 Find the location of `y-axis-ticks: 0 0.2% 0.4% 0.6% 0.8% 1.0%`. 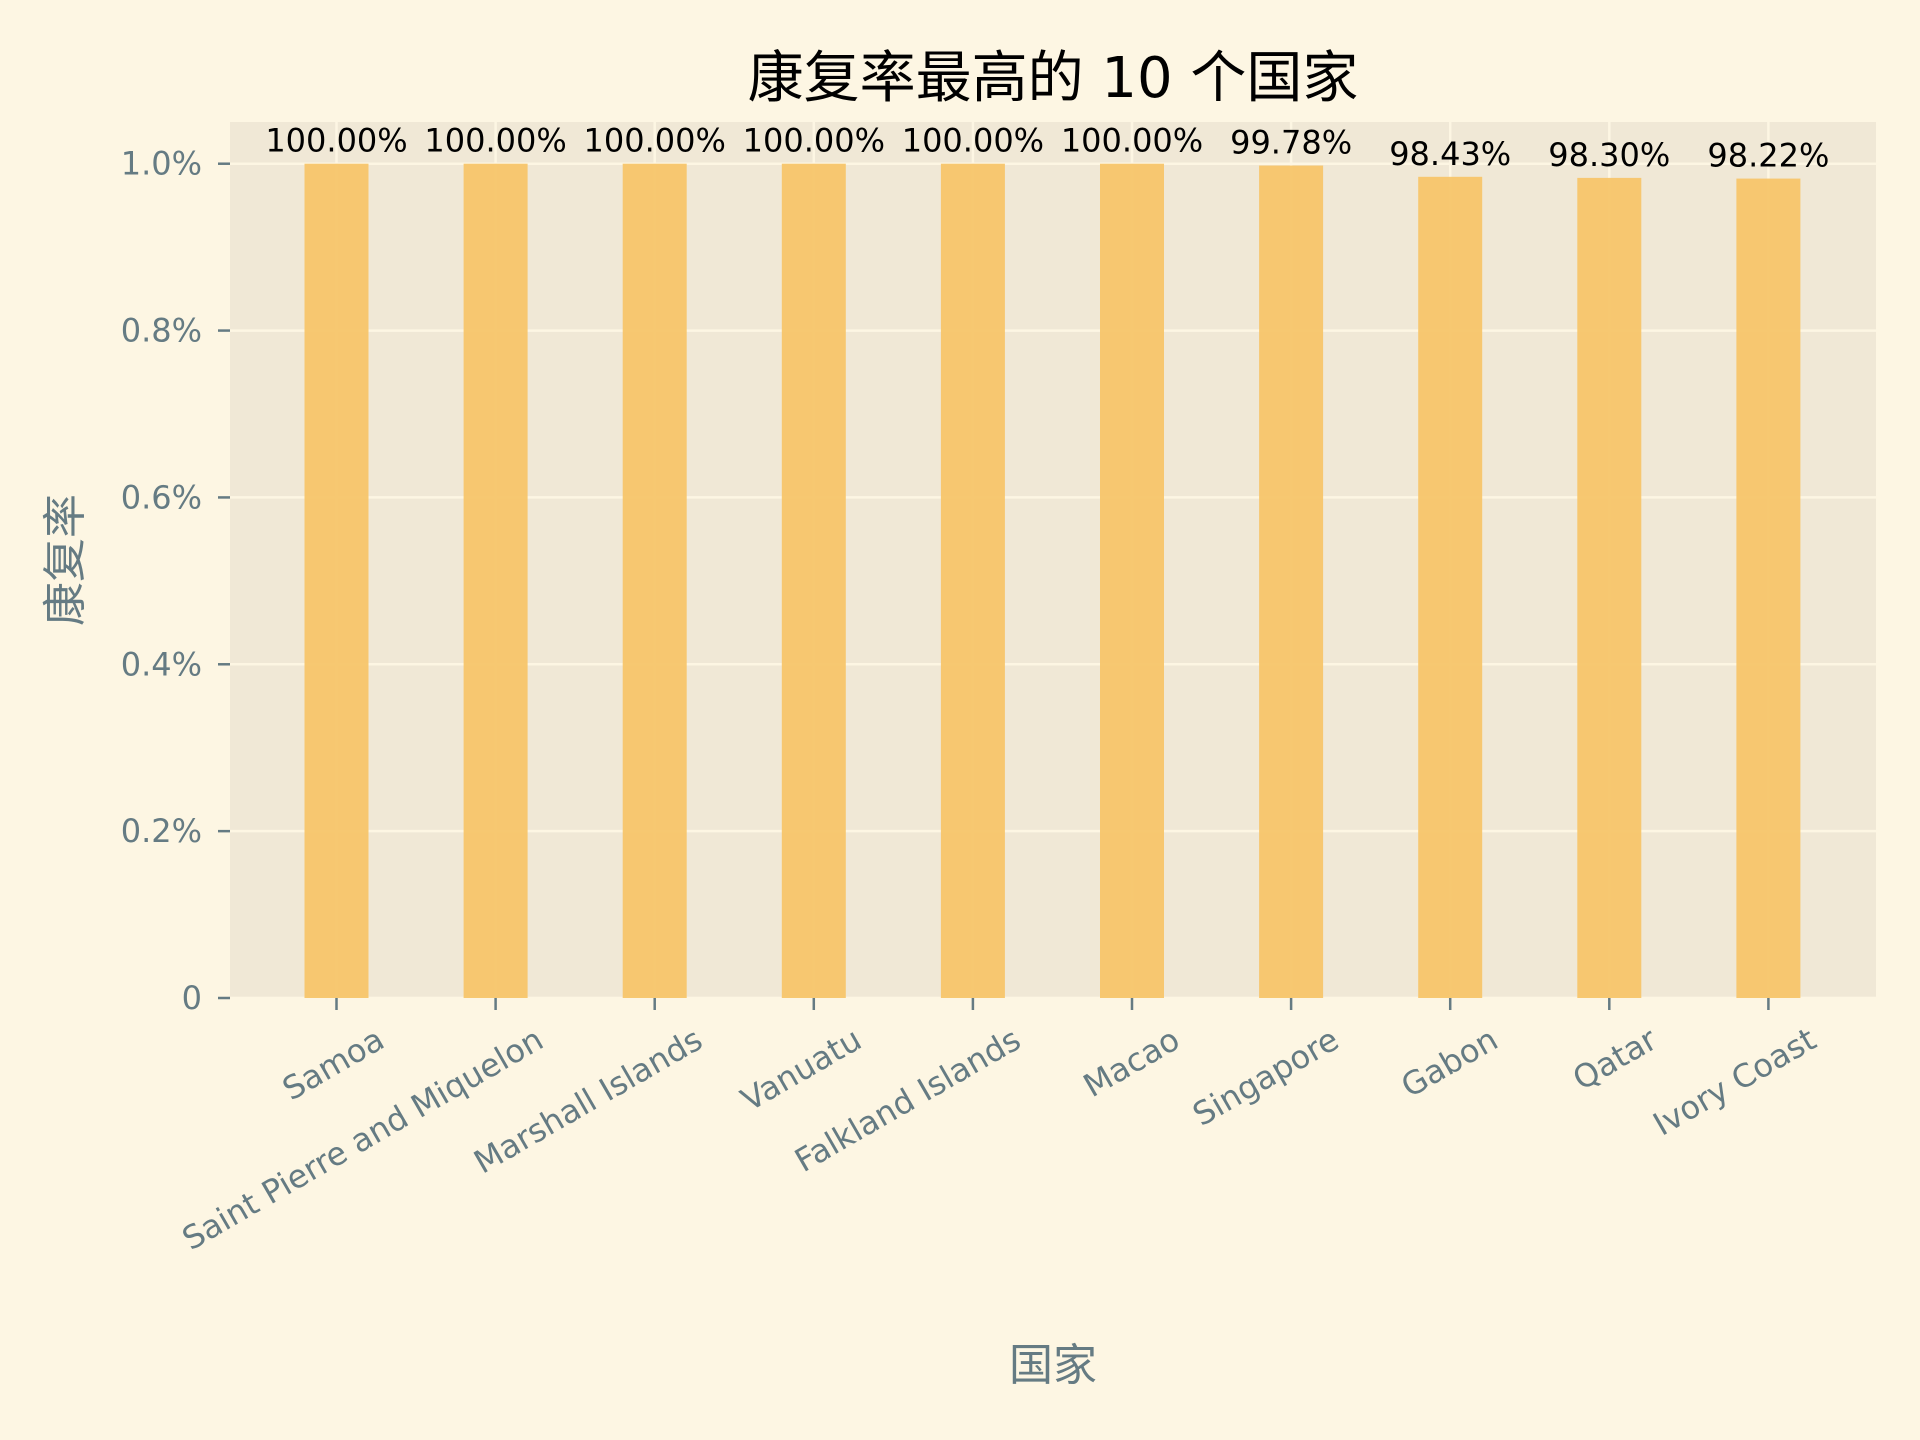

y-axis-ticks: 0 0.2% 0.4% 0.6% 0.8% 1.0% is located at coordinates (175, 581).